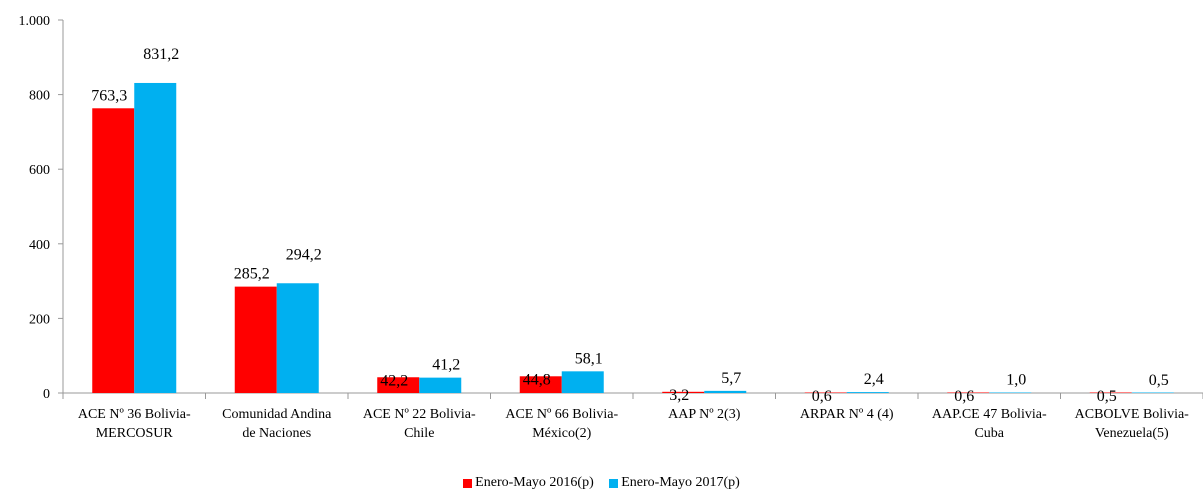  What do you see at coordinates (446, 365) in the screenshot?
I see `data-label-series-2: 41,2` at bounding box center [446, 365].